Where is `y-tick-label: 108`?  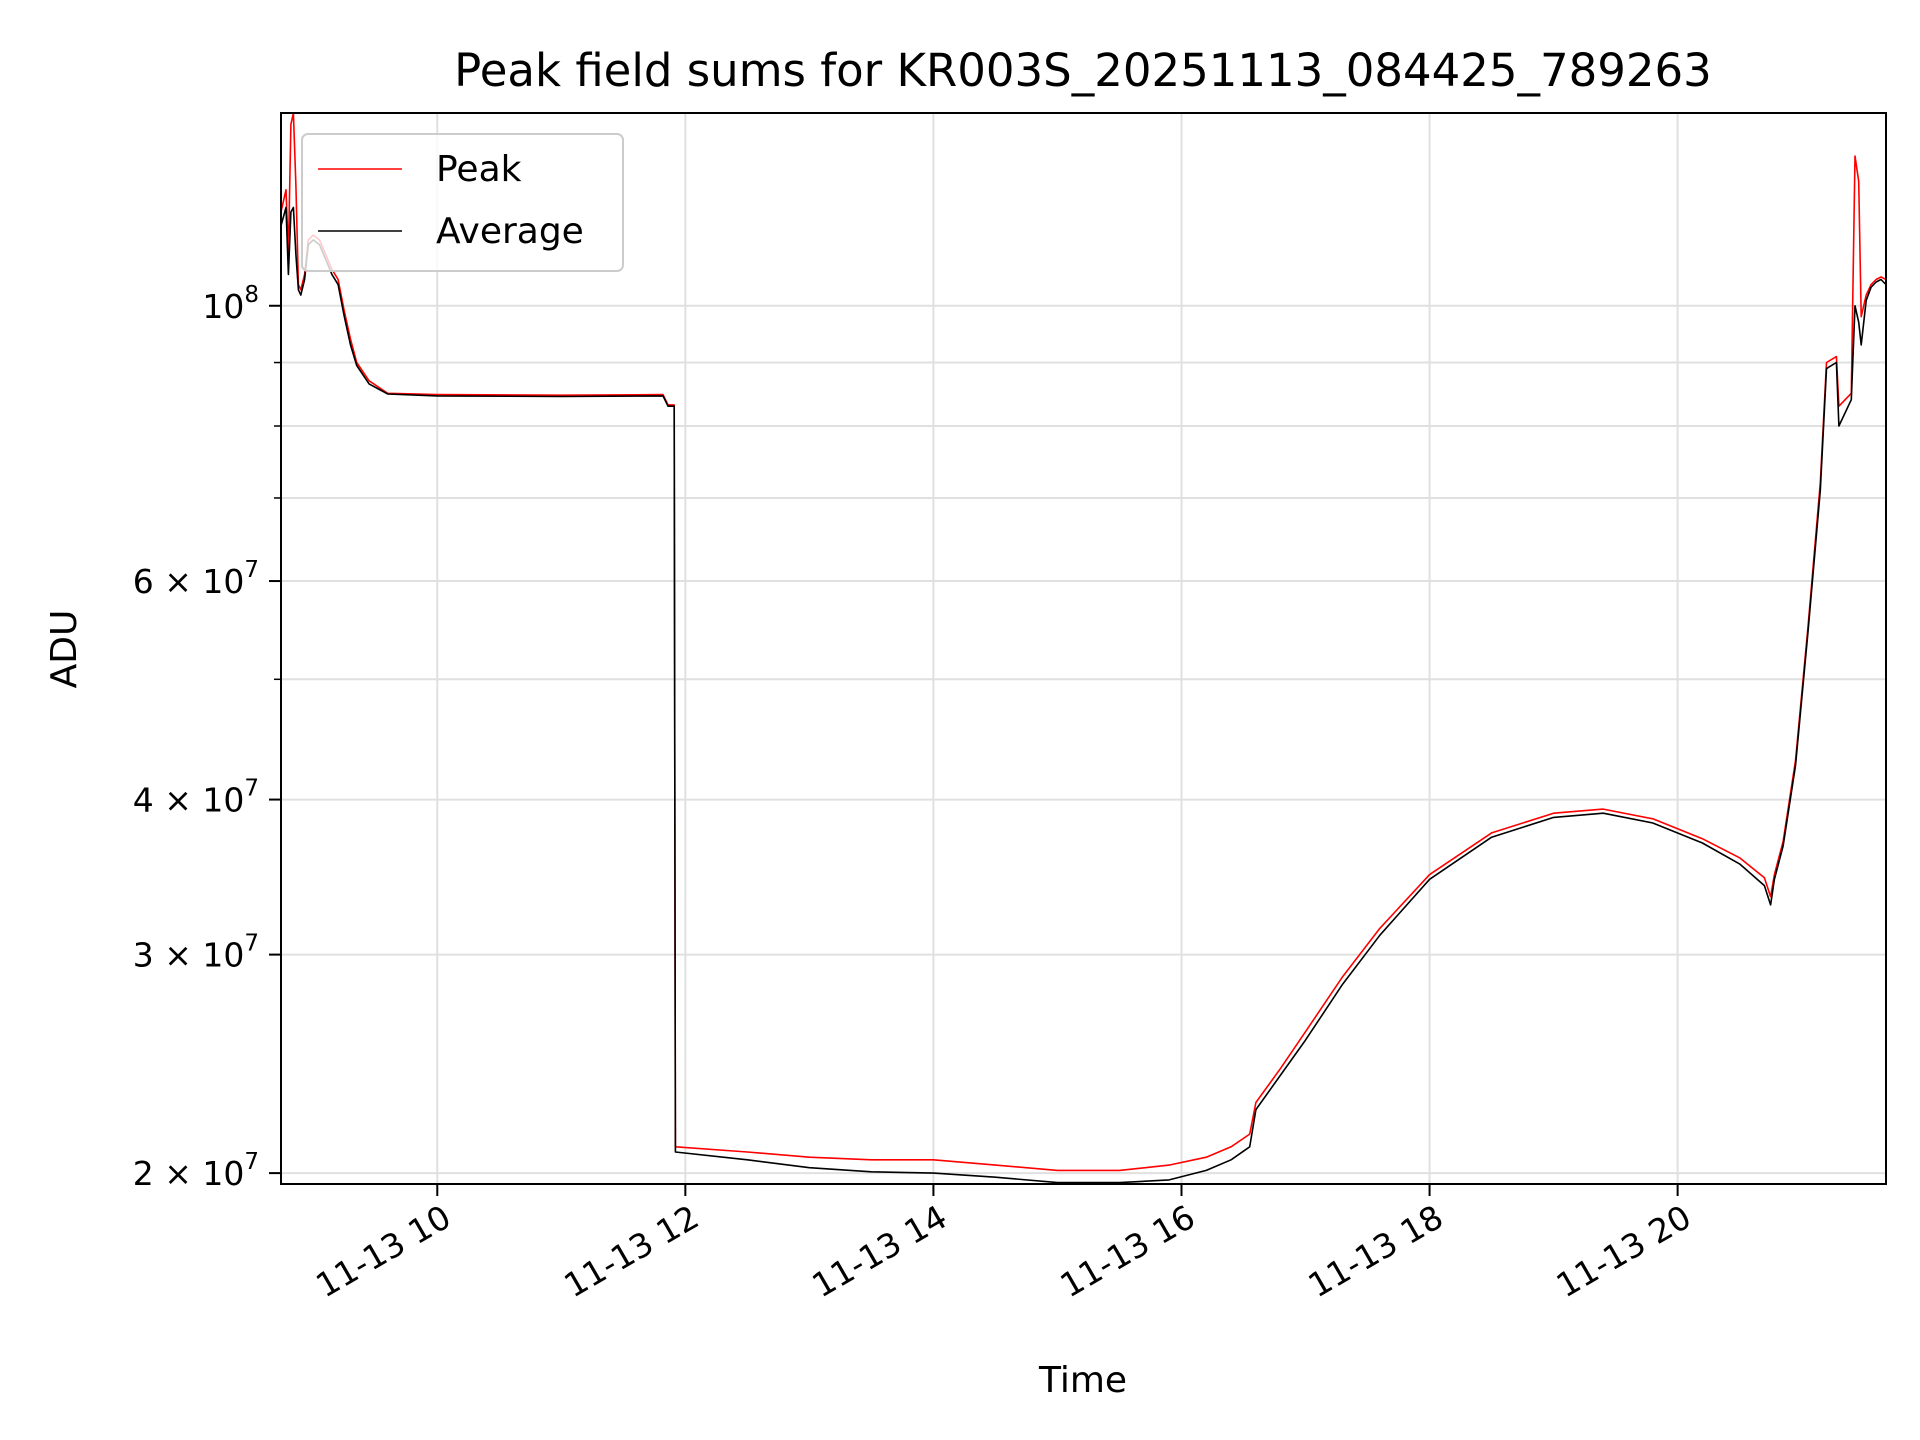
y-tick-label: 108 is located at coordinates (230, 304).